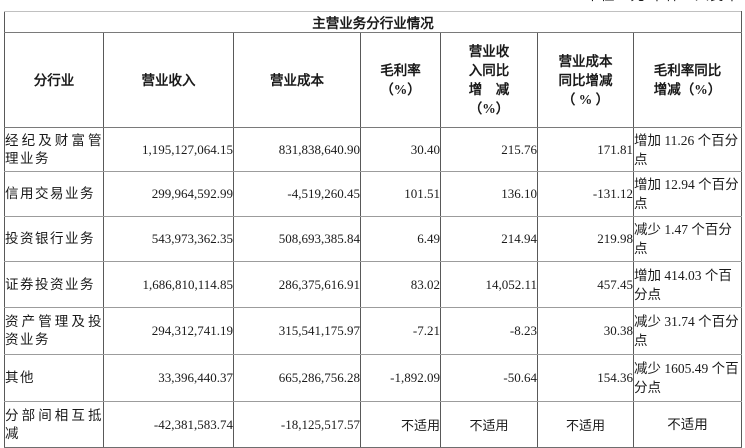 The width and height of the screenshot is (745, 448). Describe the element at coordinates (585, 149) in the screenshot. I see `cost-yoy-cell: 171.81` at that location.